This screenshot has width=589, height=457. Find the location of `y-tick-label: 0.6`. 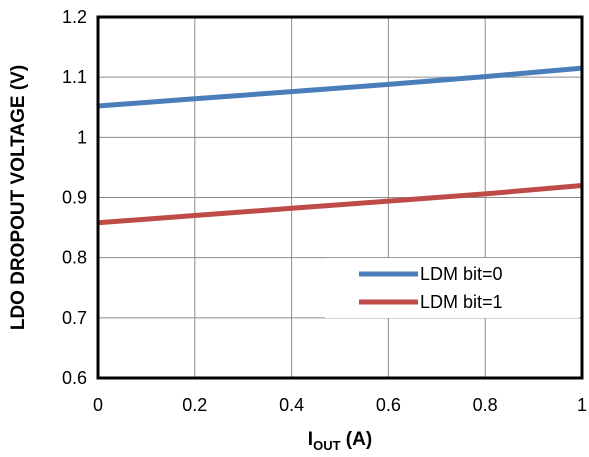

y-tick-label: 0.6 is located at coordinates (74, 378).